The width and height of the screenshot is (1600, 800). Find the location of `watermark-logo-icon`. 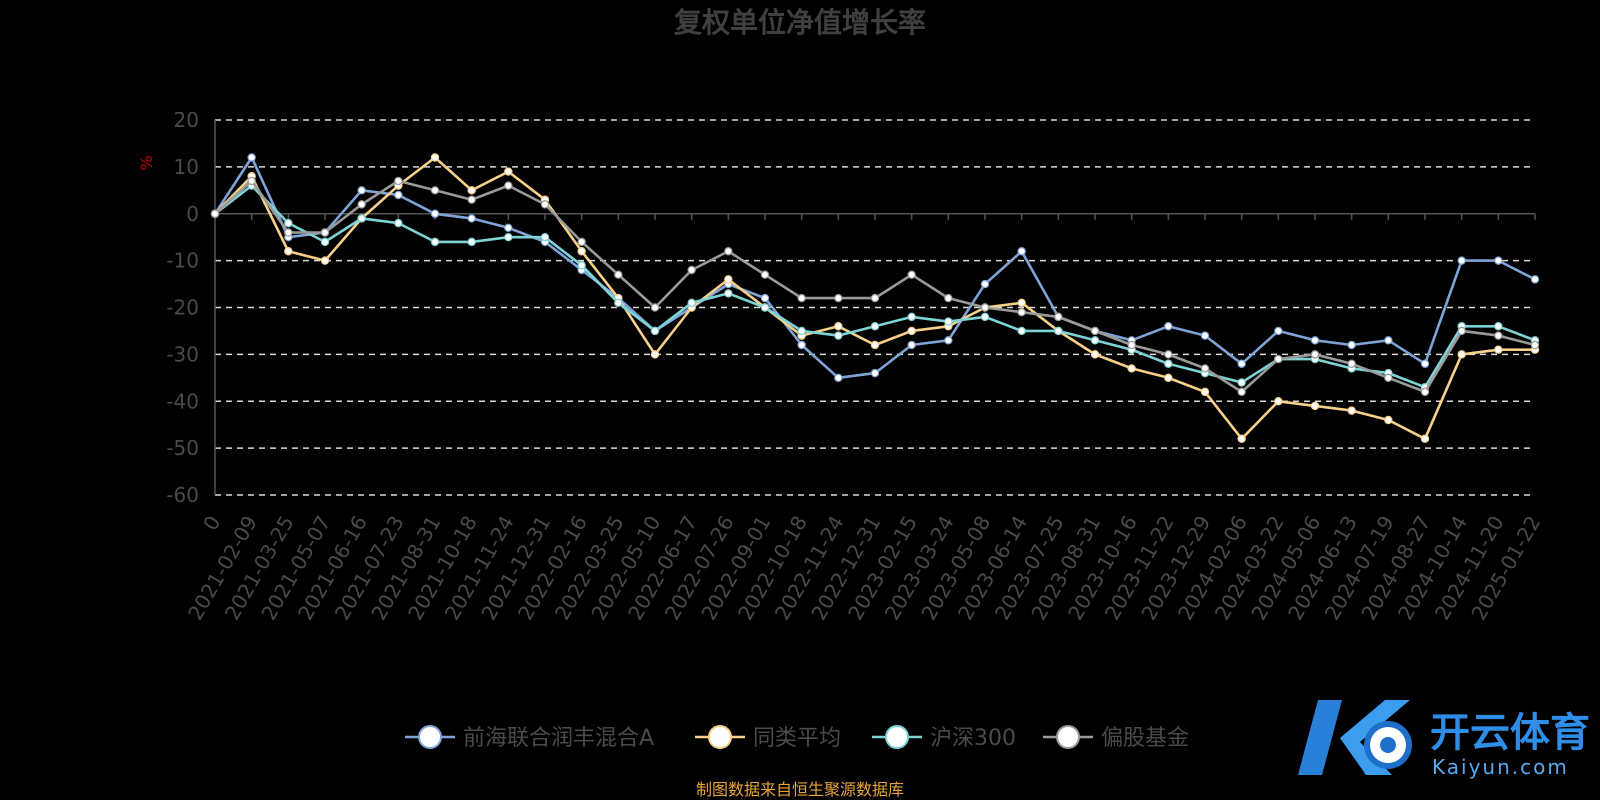

watermark-logo-icon is located at coordinates (1355, 737).